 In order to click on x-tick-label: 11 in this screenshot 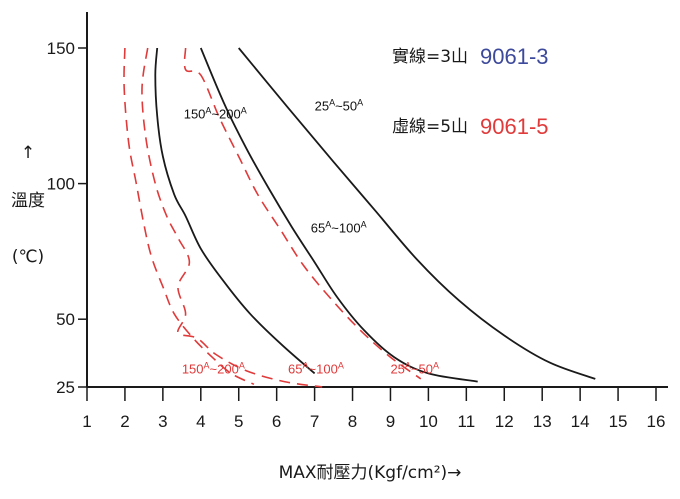, I will do `click(467, 421)`.